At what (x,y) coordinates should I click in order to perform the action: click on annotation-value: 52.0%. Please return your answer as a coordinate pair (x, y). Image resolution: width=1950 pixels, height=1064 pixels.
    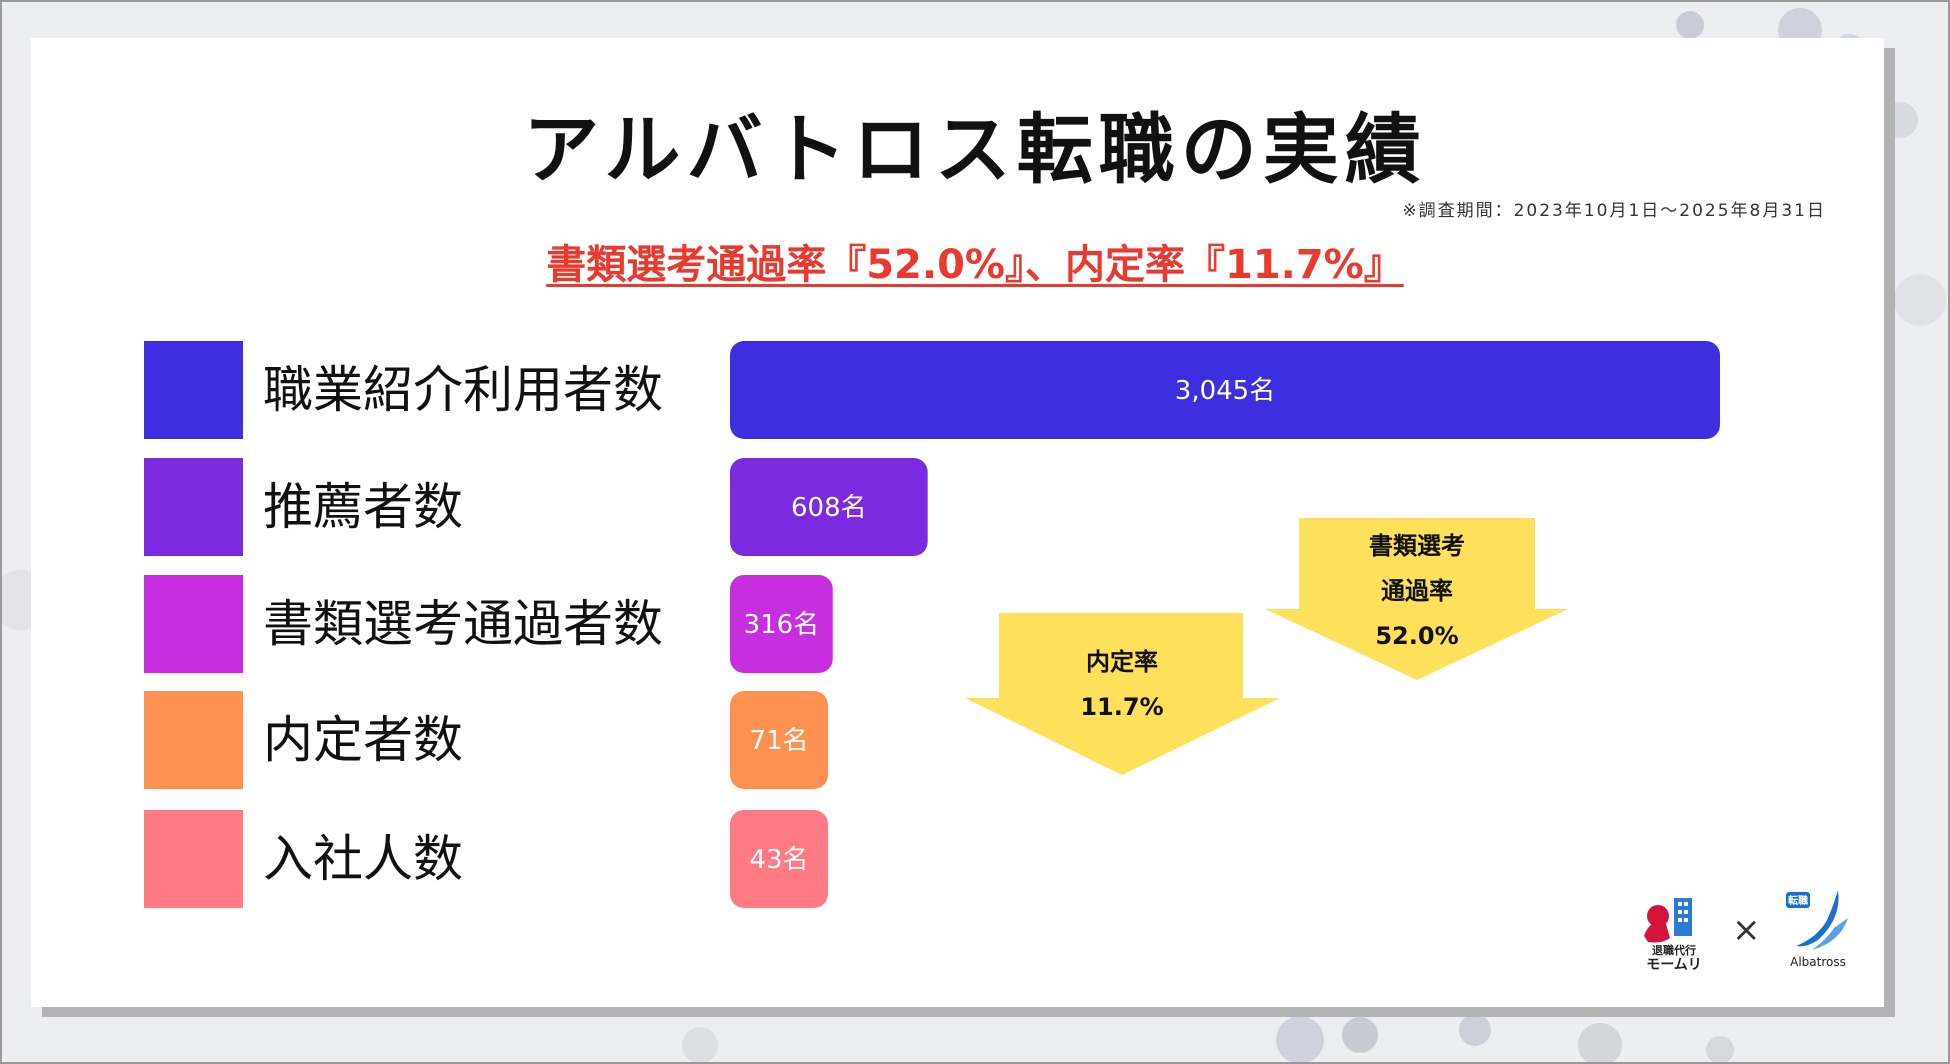
    Looking at the image, I should click on (1416, 636).